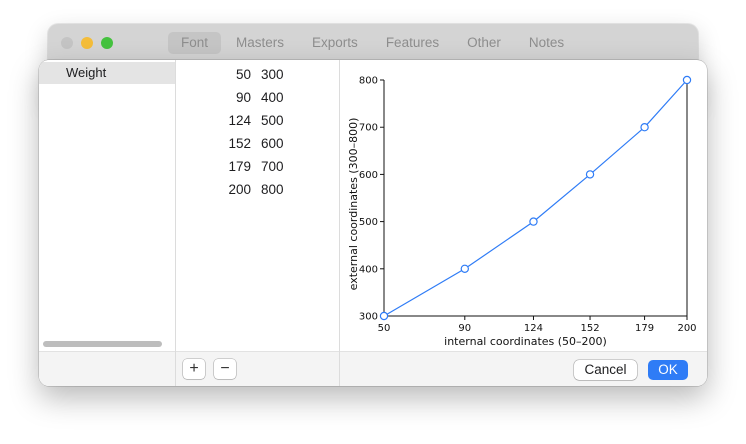  What do you see at coordinates (67, 43) in the screenshot?
I see `close-window-icon` at bounding box center [67, 43].